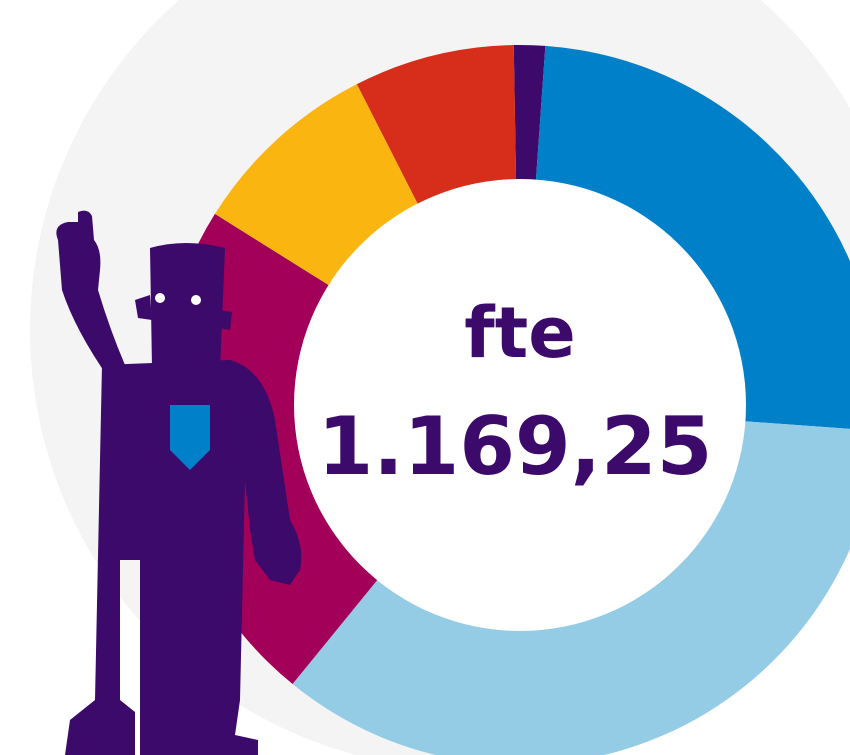  I want to click on center-label: fte, so click(519, 333).